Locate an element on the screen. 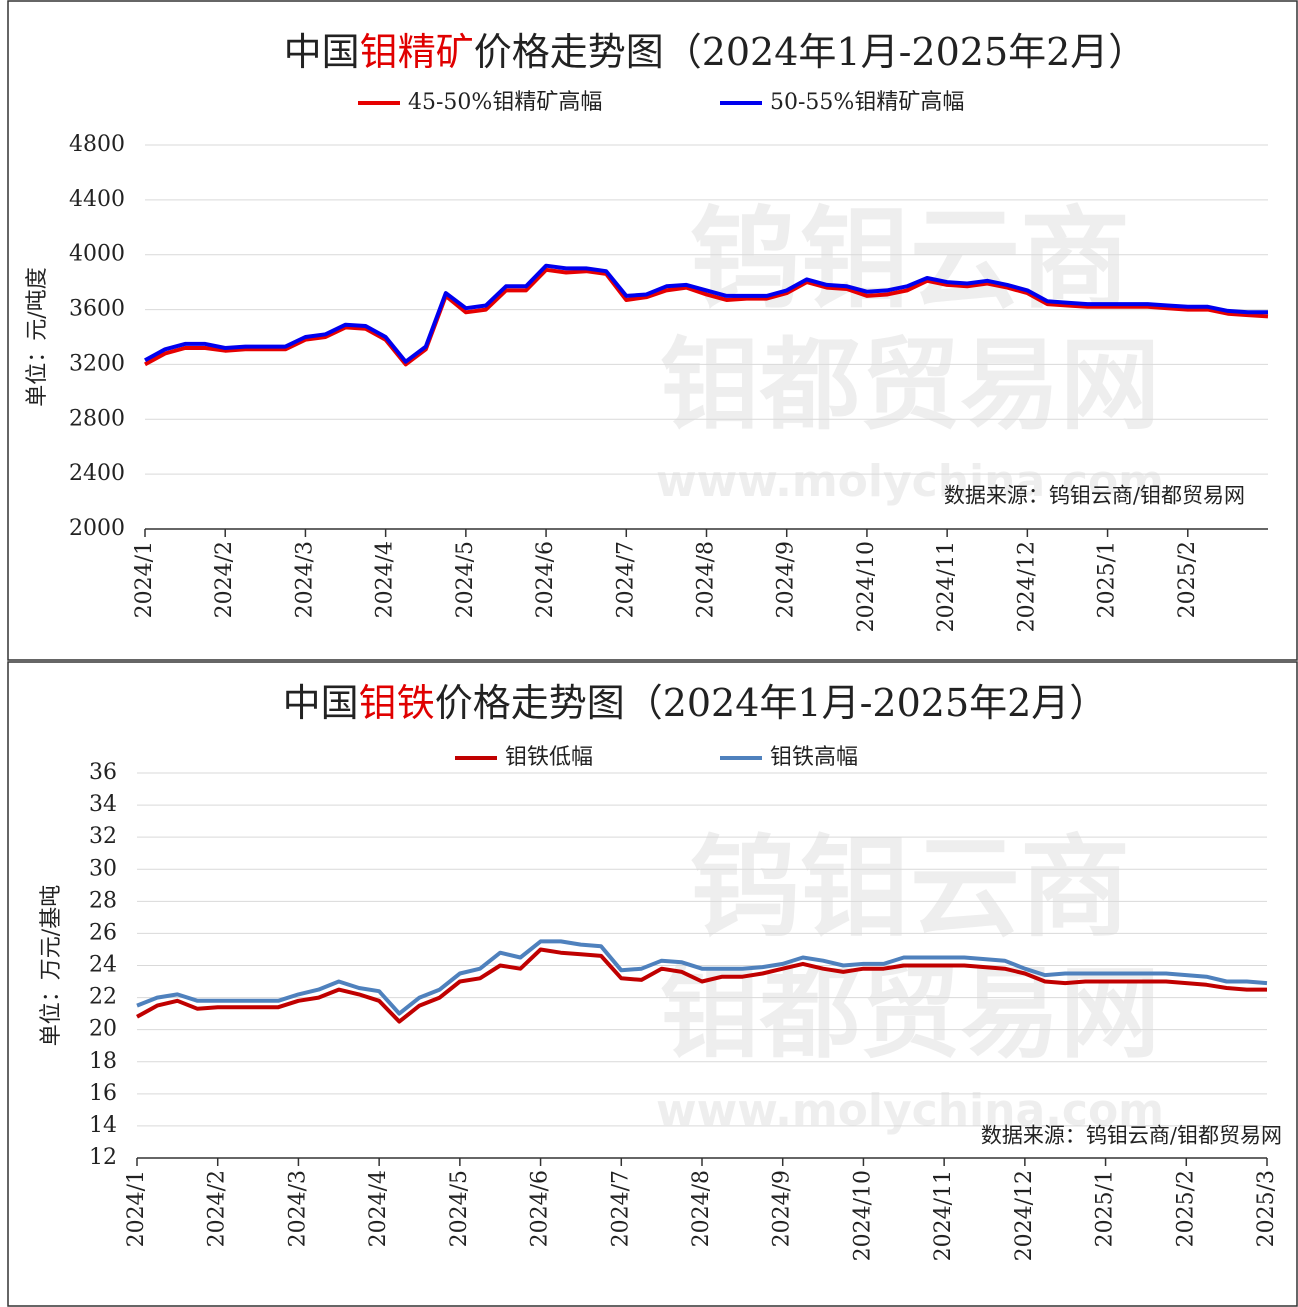 This screenshot has width=1298, height=1307. y-tick-label: 12 is located at coordinates (103, 1157).